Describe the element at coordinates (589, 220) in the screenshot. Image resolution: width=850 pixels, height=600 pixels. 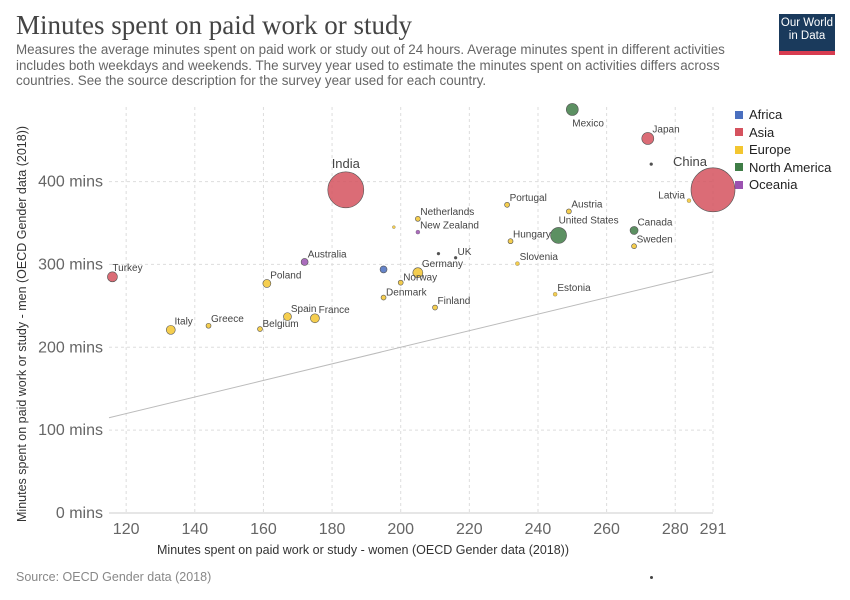
I see `point-label: United States` at that location.